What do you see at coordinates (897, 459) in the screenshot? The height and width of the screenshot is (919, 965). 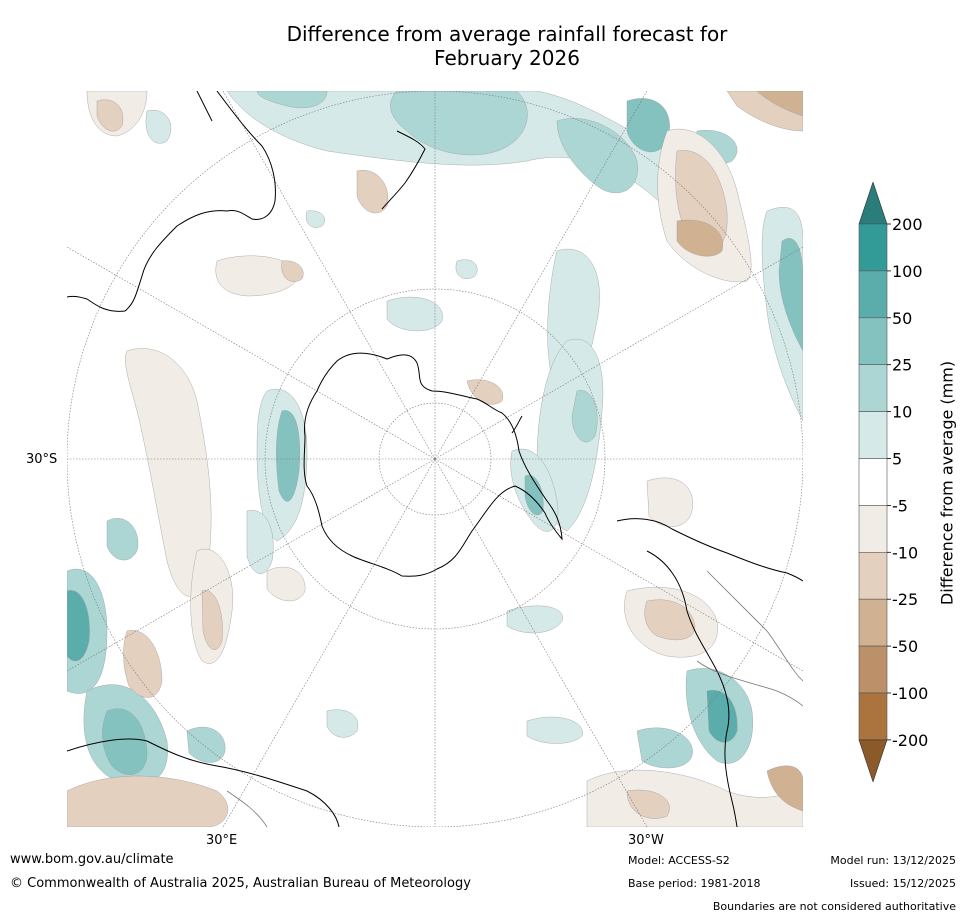 I see `colorbar-tick-label: 5` at bounding box center [897, 459].